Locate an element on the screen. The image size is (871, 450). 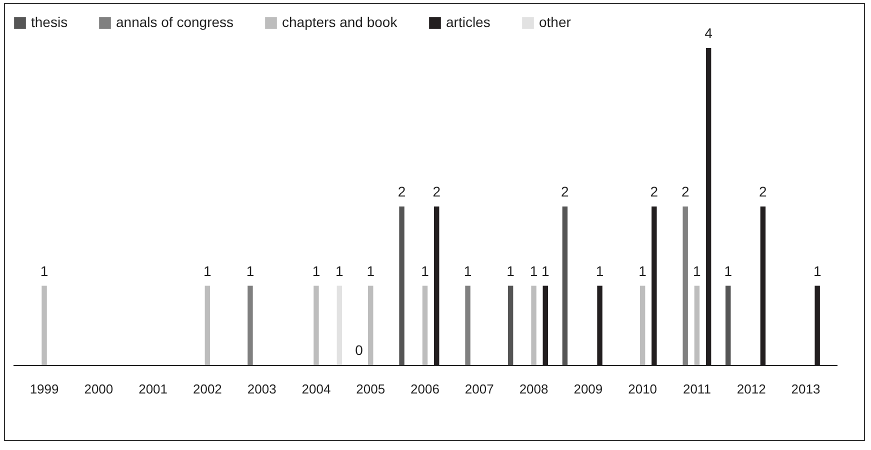
x-tick-label: 2000 is located at coordinates (99, 389).